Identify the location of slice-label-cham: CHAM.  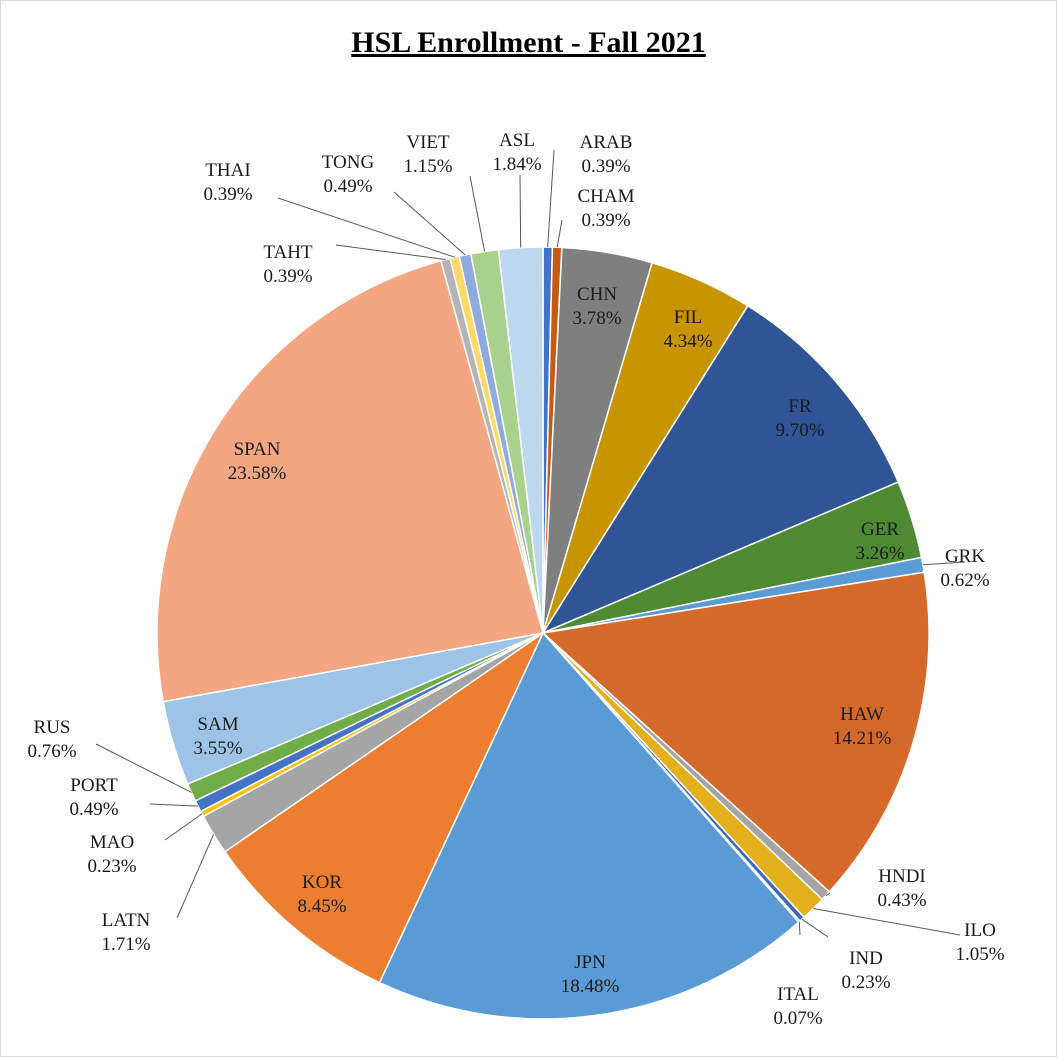
(605, 196).